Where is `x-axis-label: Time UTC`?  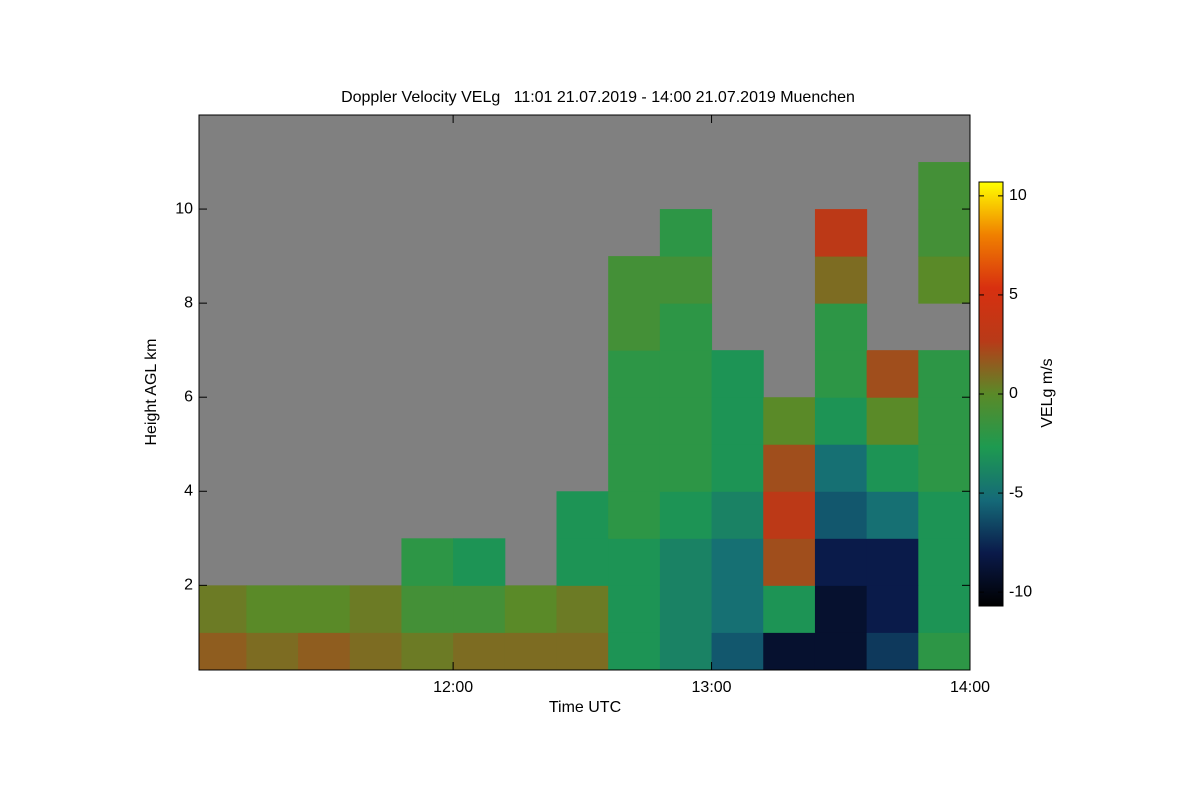
x-axis-label: Time UTC is located at coordinates (585, 707).